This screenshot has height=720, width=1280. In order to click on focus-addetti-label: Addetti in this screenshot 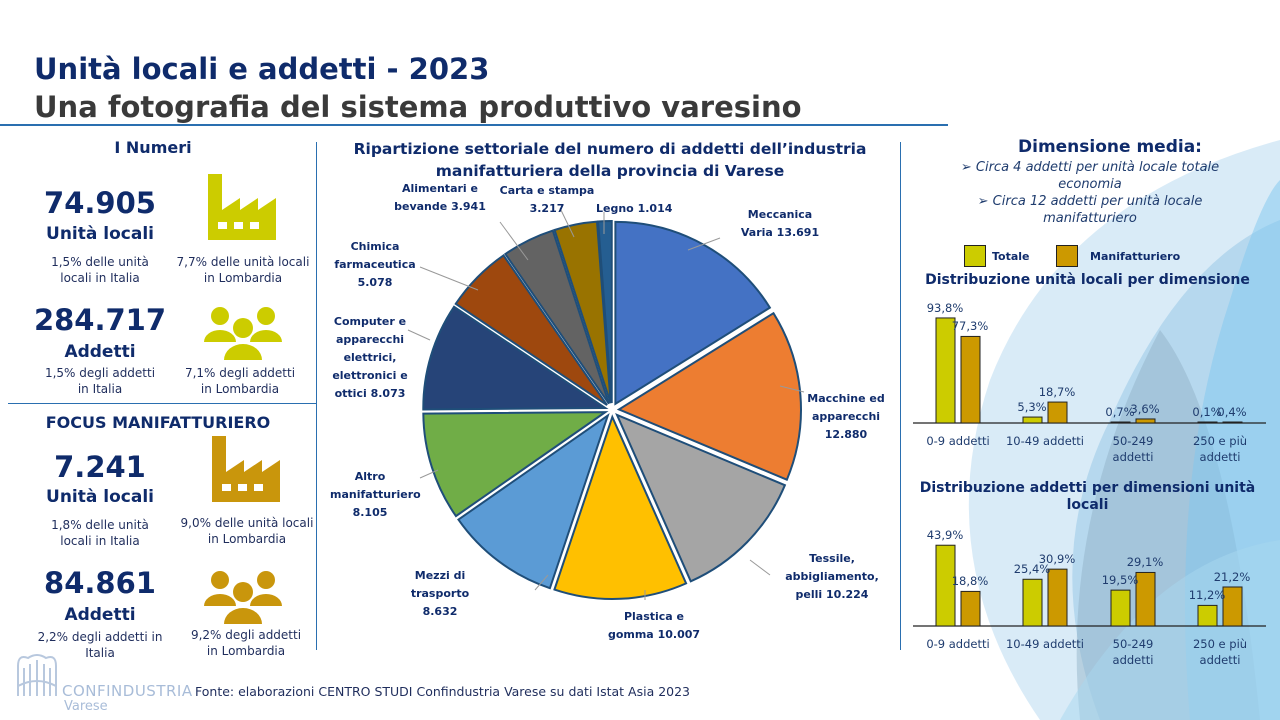, I will do `click(100, 615)`.